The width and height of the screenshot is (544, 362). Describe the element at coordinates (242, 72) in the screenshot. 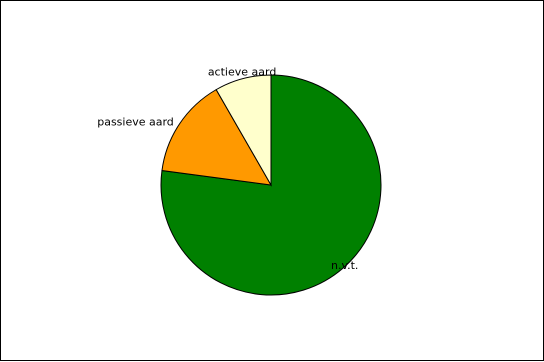

I see `slice-label-actieve-aard: actieve aard` at that location.